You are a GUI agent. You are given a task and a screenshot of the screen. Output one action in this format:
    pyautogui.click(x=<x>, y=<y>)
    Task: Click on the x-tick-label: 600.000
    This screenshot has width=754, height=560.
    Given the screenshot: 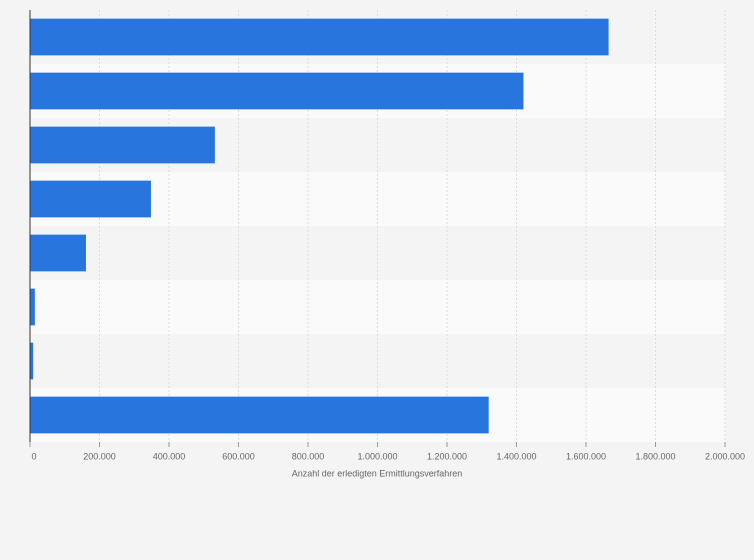 What is the action you would take?
    pyautogui.click(x=238, y=456)
    